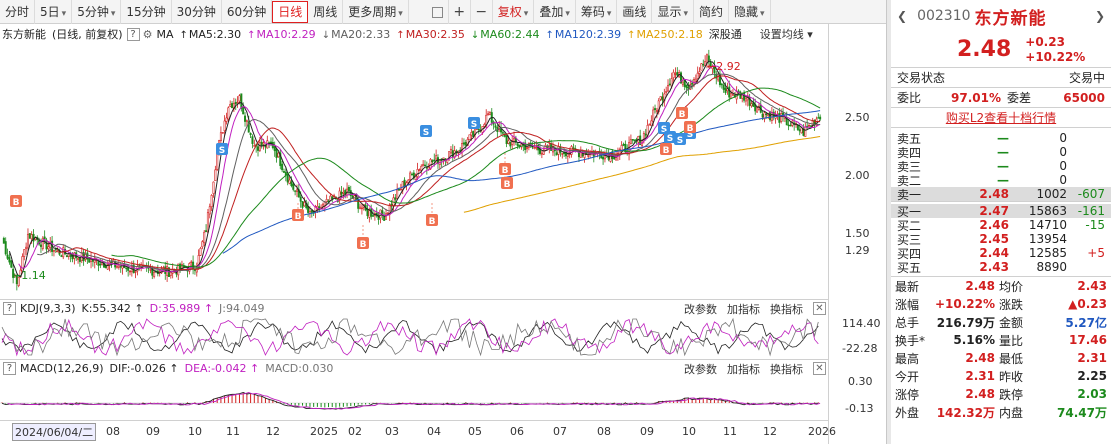  I want to click on date-tick: 12, so click(770, 431).